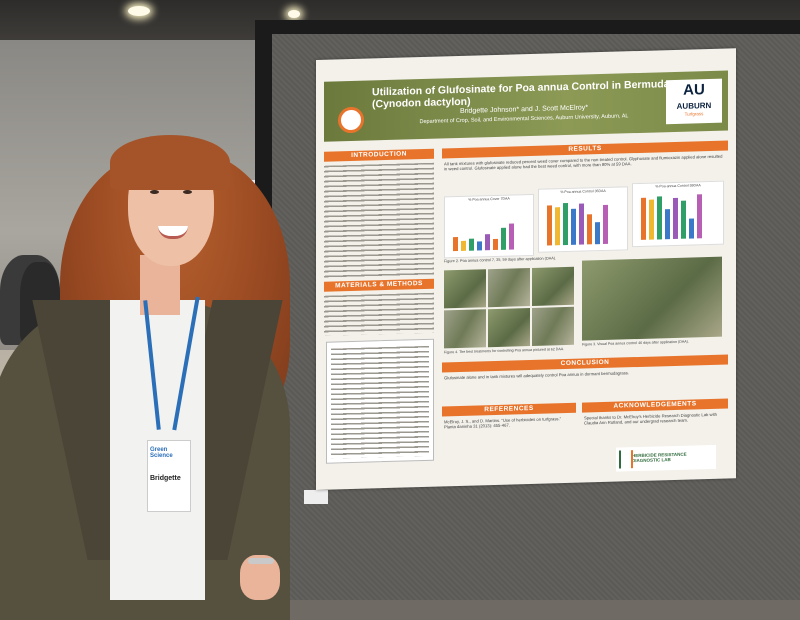 The height and width of the screenshot is (620, 800). What do you see at coordinates (261, 561) in the screenshot?
I see `bracelet` at bounding box center [261, 561].